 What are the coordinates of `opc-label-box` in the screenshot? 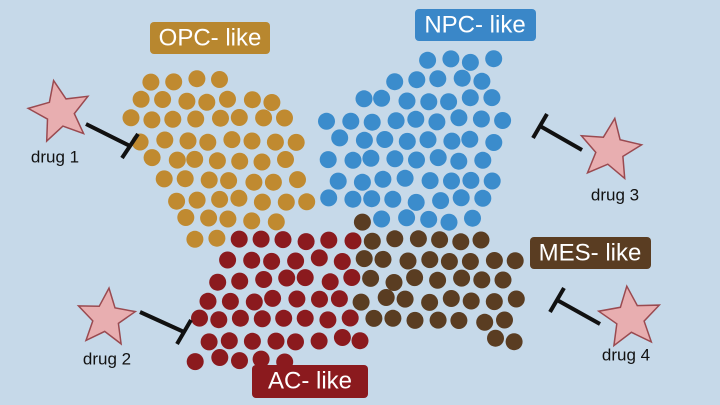 It's located at (210, 38).